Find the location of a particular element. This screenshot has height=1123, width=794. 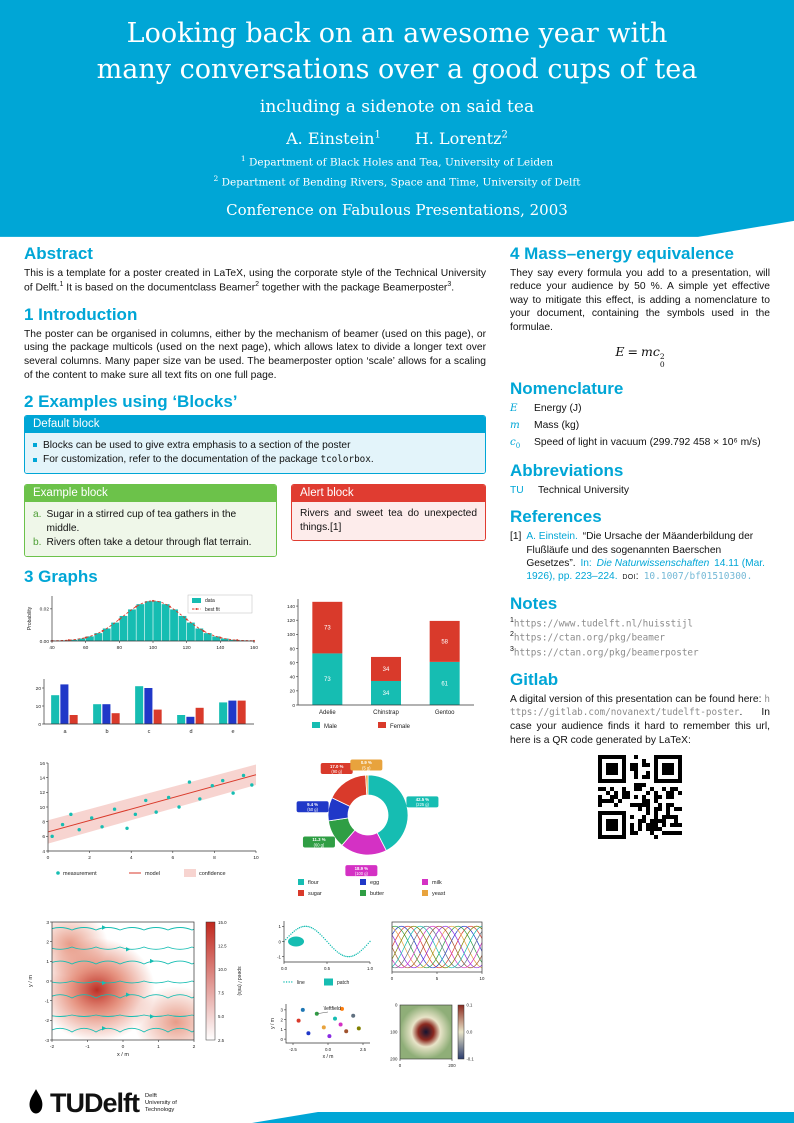

svg-text: 8 is located at coordinates (43, 822).